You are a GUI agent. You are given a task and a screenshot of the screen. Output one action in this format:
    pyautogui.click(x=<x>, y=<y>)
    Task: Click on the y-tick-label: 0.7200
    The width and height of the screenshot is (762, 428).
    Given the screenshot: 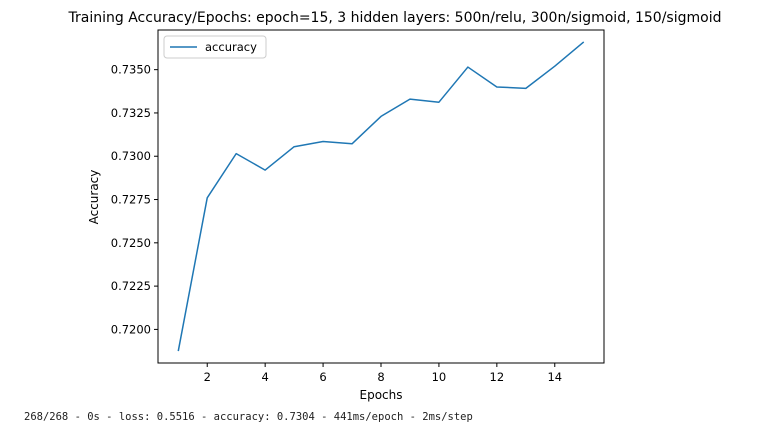 What is the action you would take?
    pyautogui.click(x=131, y=329)
    